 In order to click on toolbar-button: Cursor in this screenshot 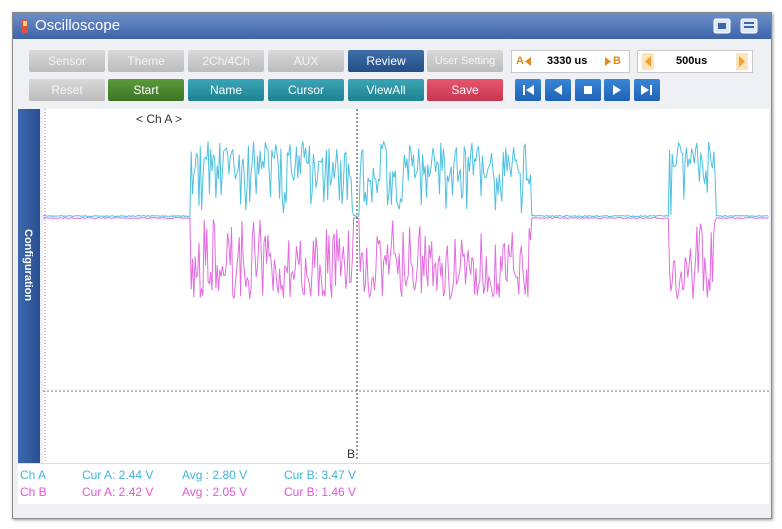, I will do `click(306, 90)`.